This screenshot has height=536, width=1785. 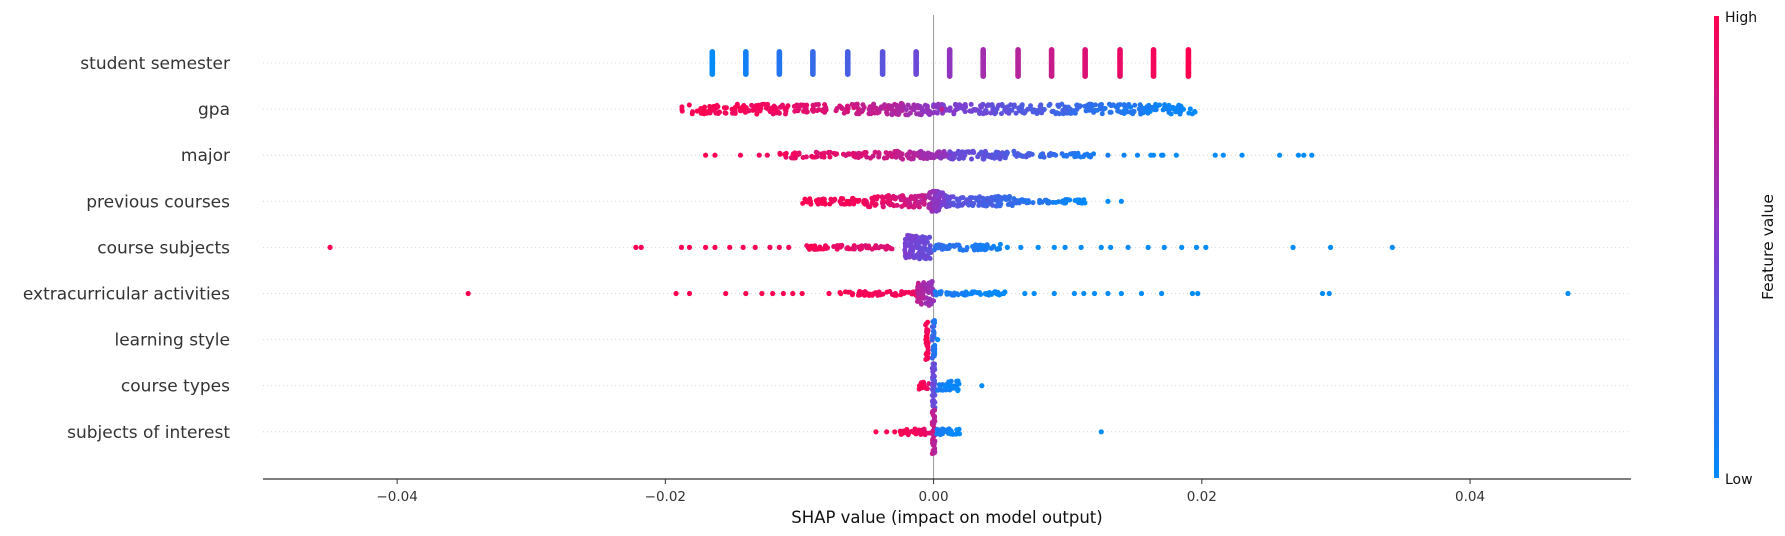 What do you see at coordinates (934, 497) in the screenshot?
I see `x-tick-label: 0.00` at bounding box center [934, 497].